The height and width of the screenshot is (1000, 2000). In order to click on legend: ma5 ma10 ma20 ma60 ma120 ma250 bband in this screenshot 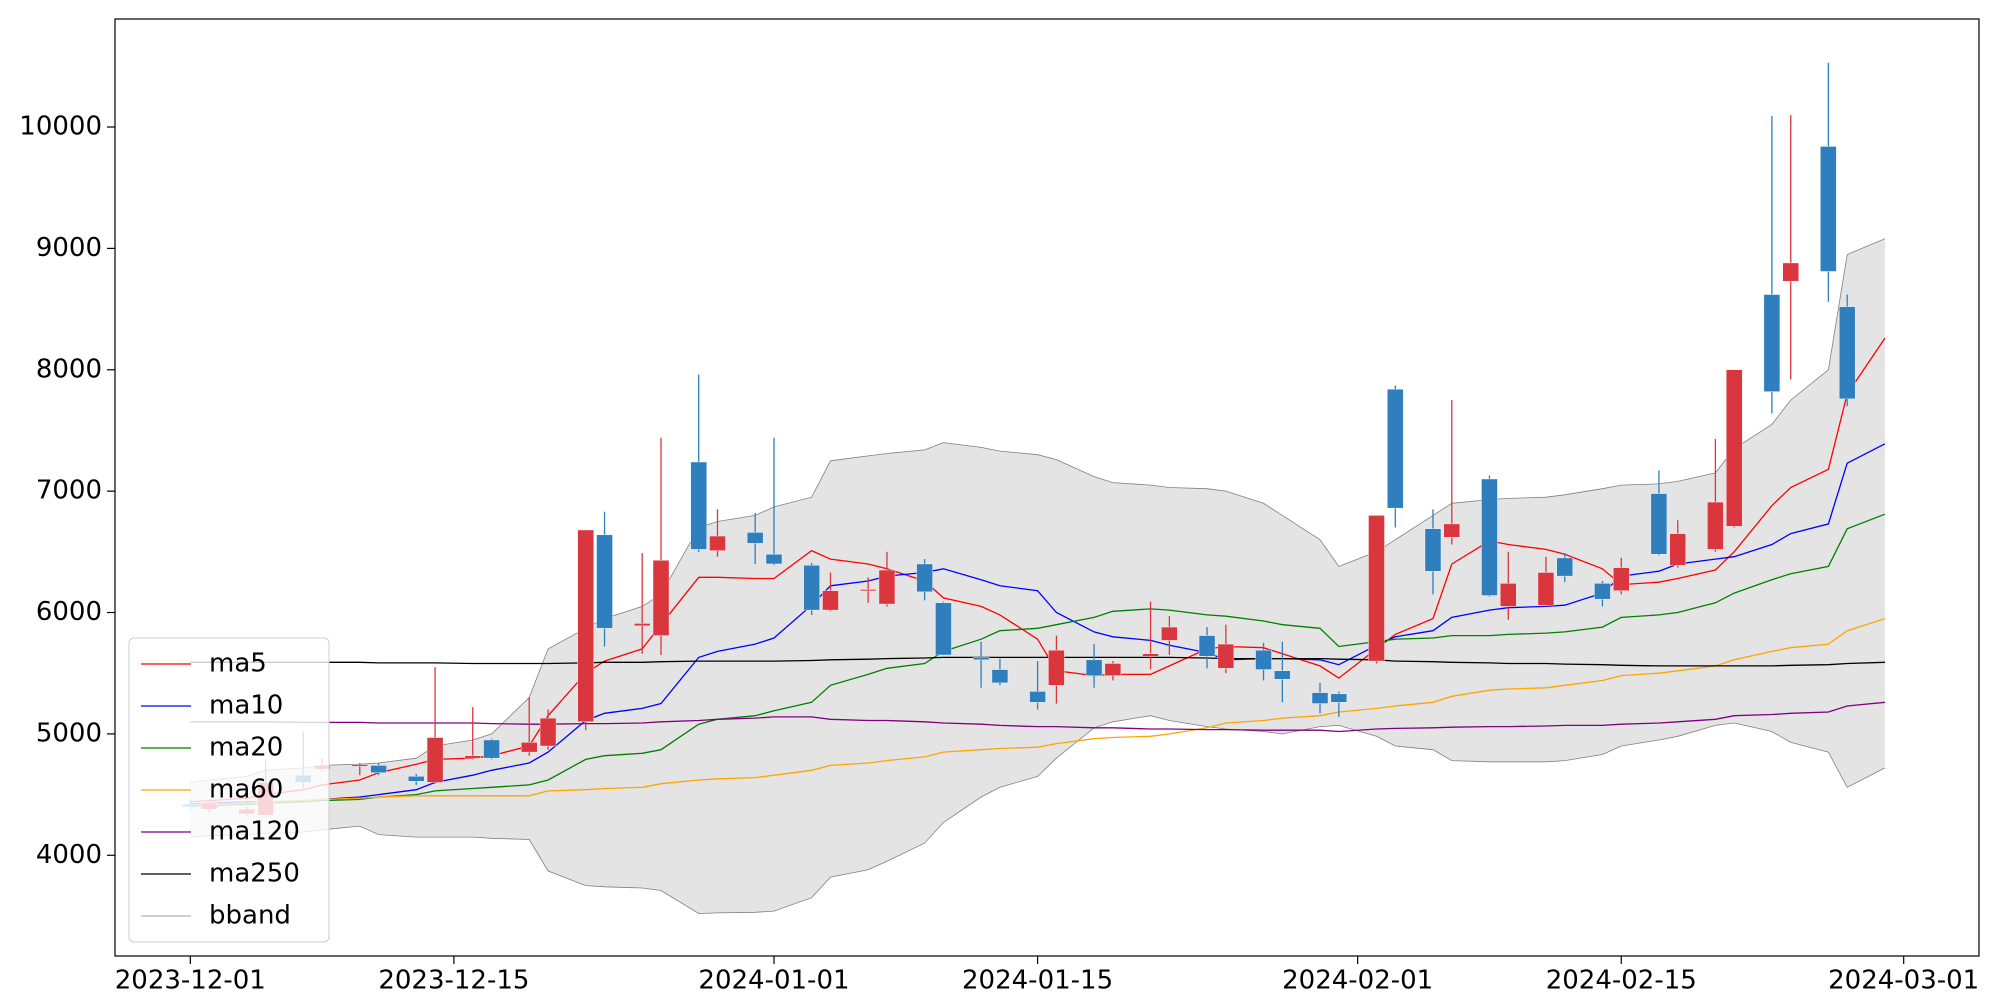, I will do `click(229, 790)`.